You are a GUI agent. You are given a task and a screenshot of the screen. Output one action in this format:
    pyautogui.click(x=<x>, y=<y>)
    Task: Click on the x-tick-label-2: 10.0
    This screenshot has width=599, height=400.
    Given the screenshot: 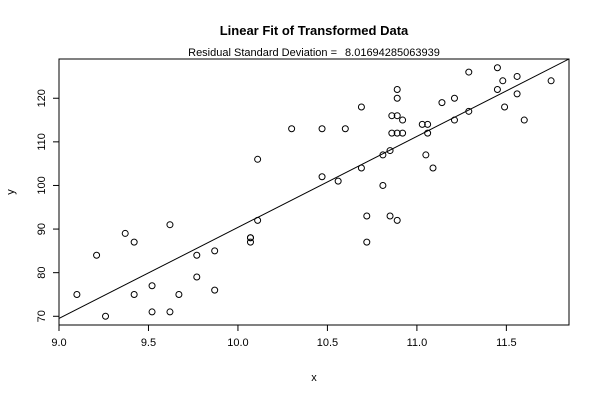 What is the action you would take?
    pyautogui.click(x=237, y=343)
    